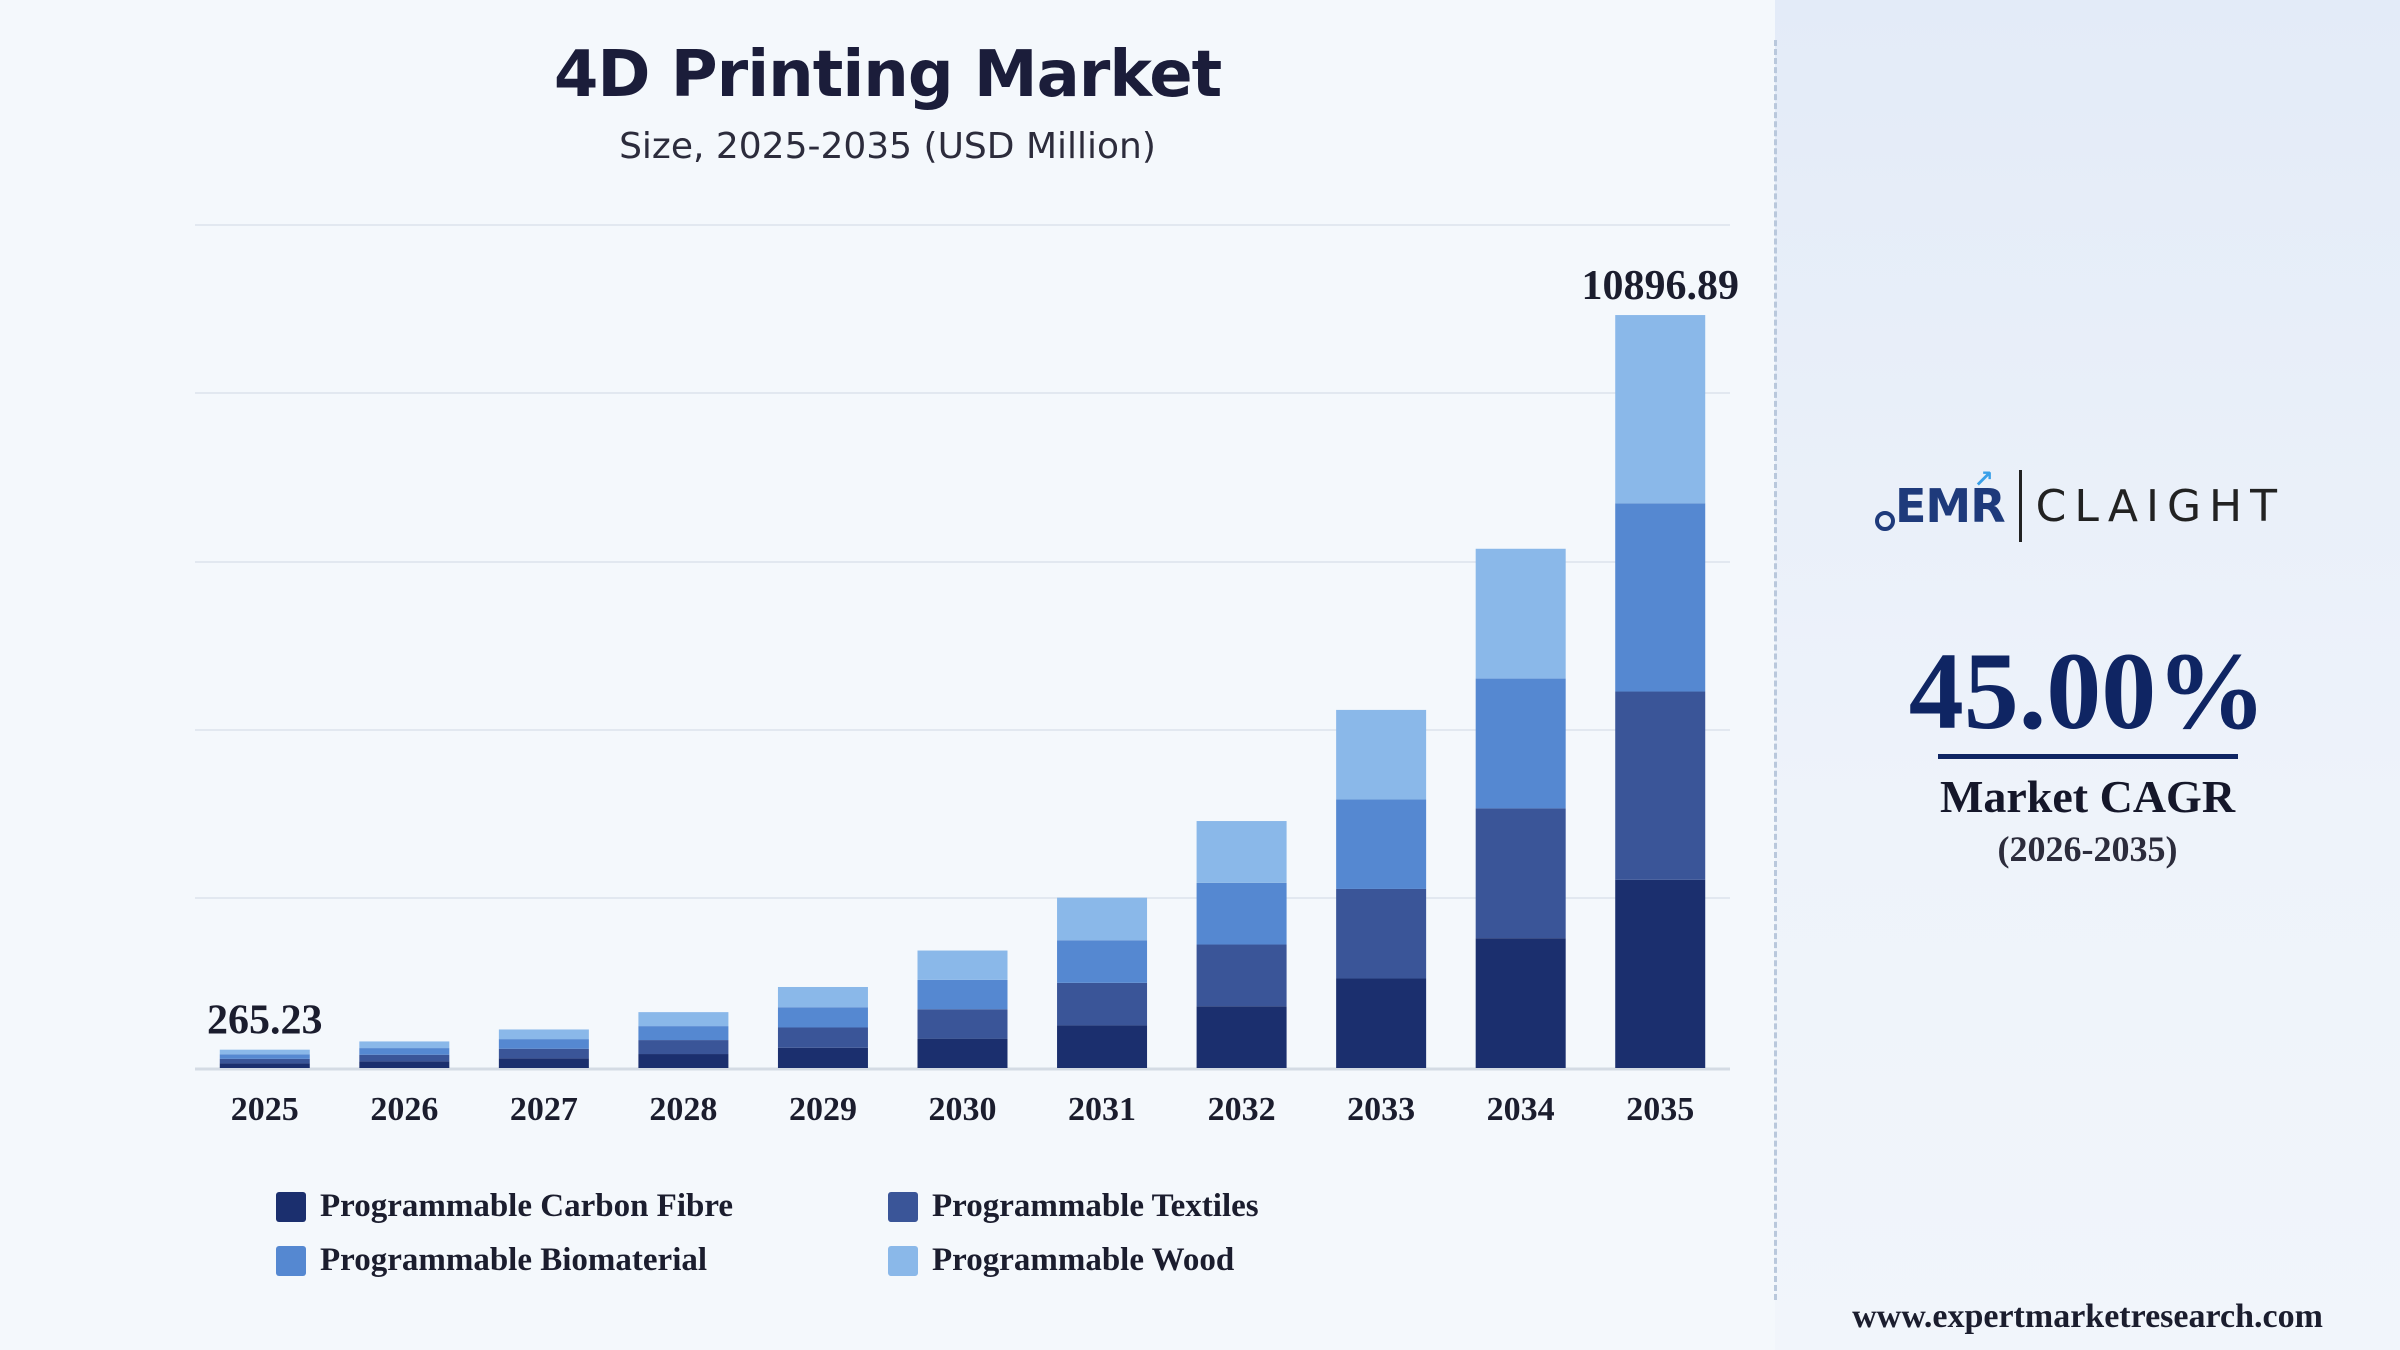 This screenshot has height=1350, width=2400. What do you see at coordinates (1660, 286) in the screenshot?
I see `bar-total-label: 10896.89` at bounding box center [1660, 286].